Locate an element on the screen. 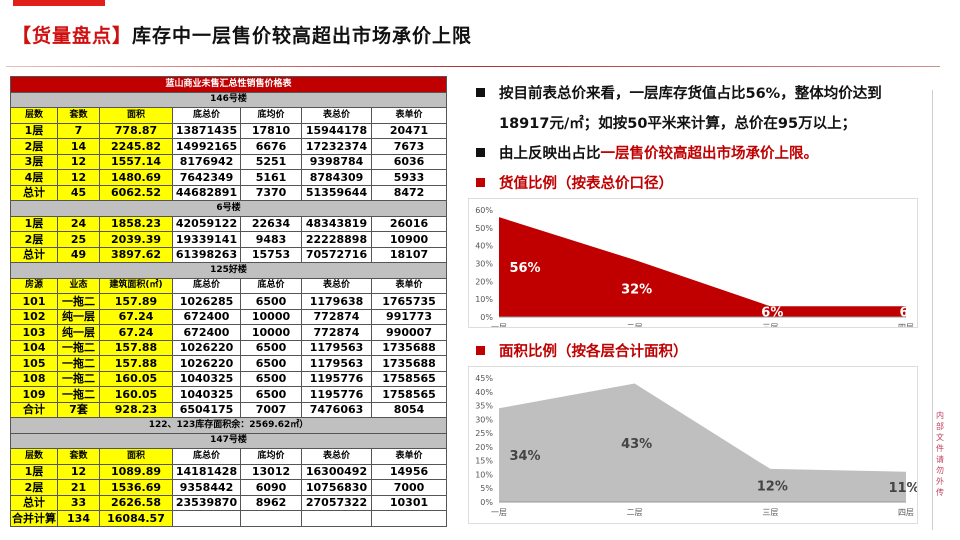 This screenshot has width=960, height=540. table-cell: 122、123库存面积余：2569.62㎡） is located at coordinates (228, 425).